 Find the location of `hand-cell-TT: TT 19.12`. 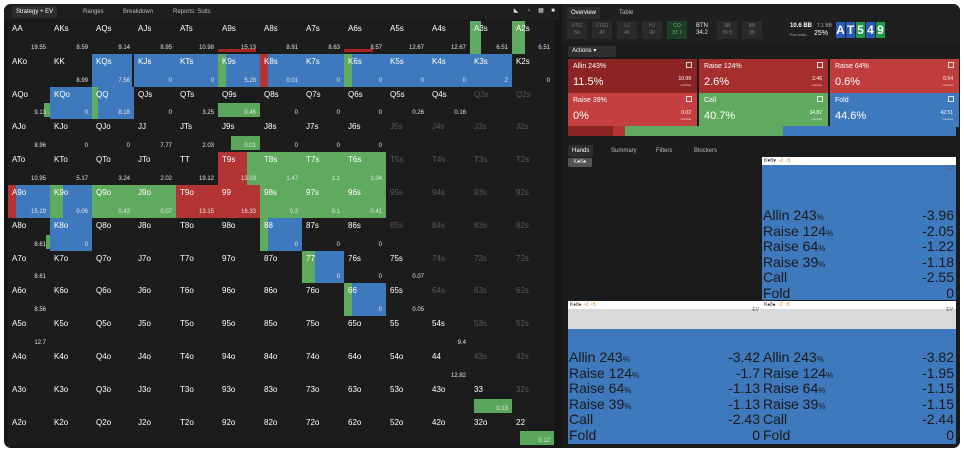

hand-cell-TT: TT 19.12 is located at coordinates (197, 168).